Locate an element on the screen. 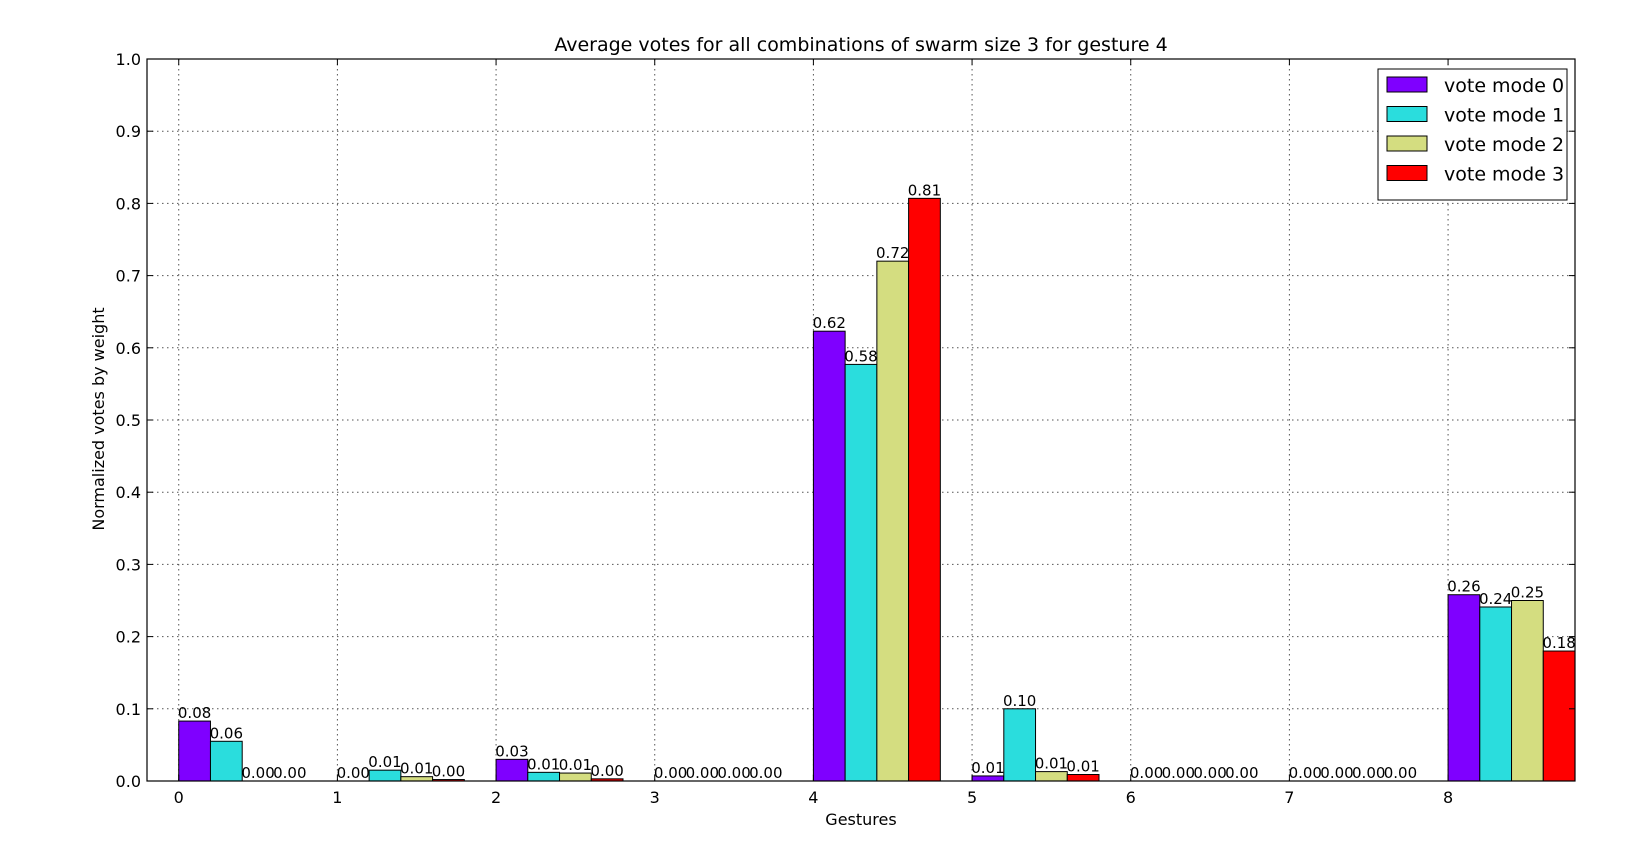  y-axis-label: Normalized votes by weight is located at coordinates (98, 418).